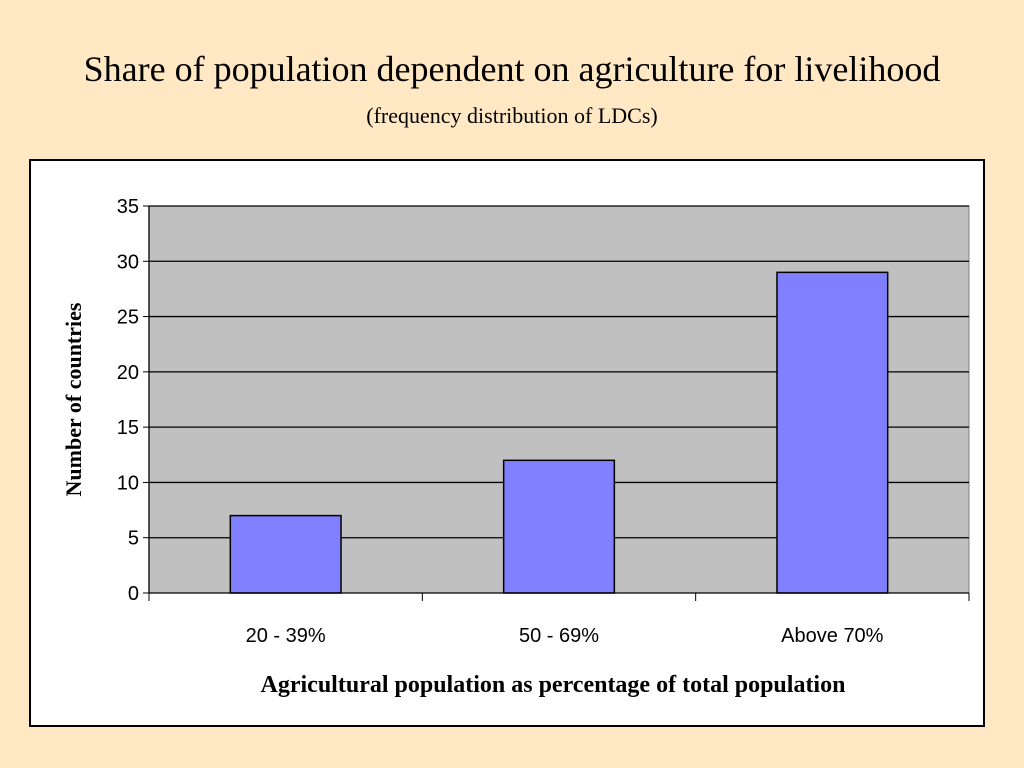 The width and height of the screenshot is (1024, 768). I want to click on x-tick-labels: 20 - 39% 50 - 69% Above 70%, so click(565, 636).